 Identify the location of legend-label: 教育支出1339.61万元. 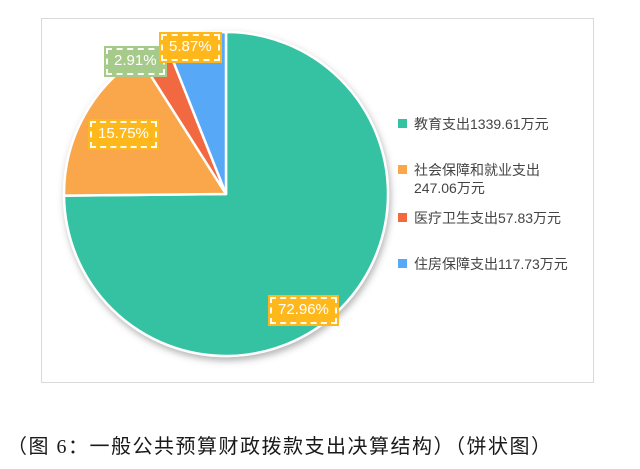
(481, 124).